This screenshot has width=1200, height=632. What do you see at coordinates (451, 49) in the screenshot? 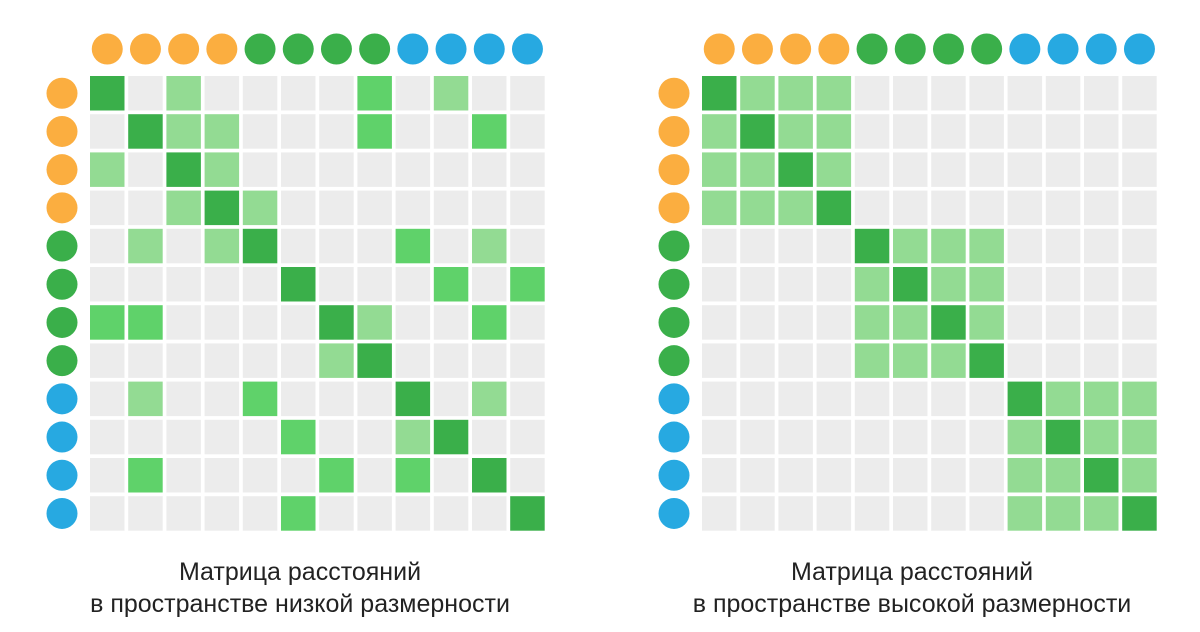
I see `column-point-blue` at bounding box center [451, 49].